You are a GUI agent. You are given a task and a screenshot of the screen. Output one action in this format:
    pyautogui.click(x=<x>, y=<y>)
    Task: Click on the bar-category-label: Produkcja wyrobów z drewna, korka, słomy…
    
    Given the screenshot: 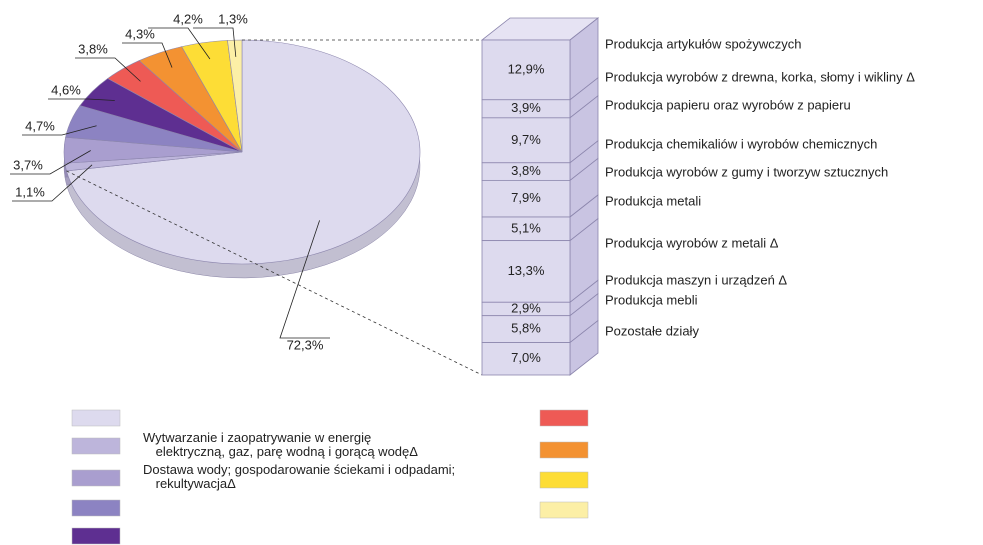 What is the action you would take?
    pyautogui.click(x=760, y=76)
    